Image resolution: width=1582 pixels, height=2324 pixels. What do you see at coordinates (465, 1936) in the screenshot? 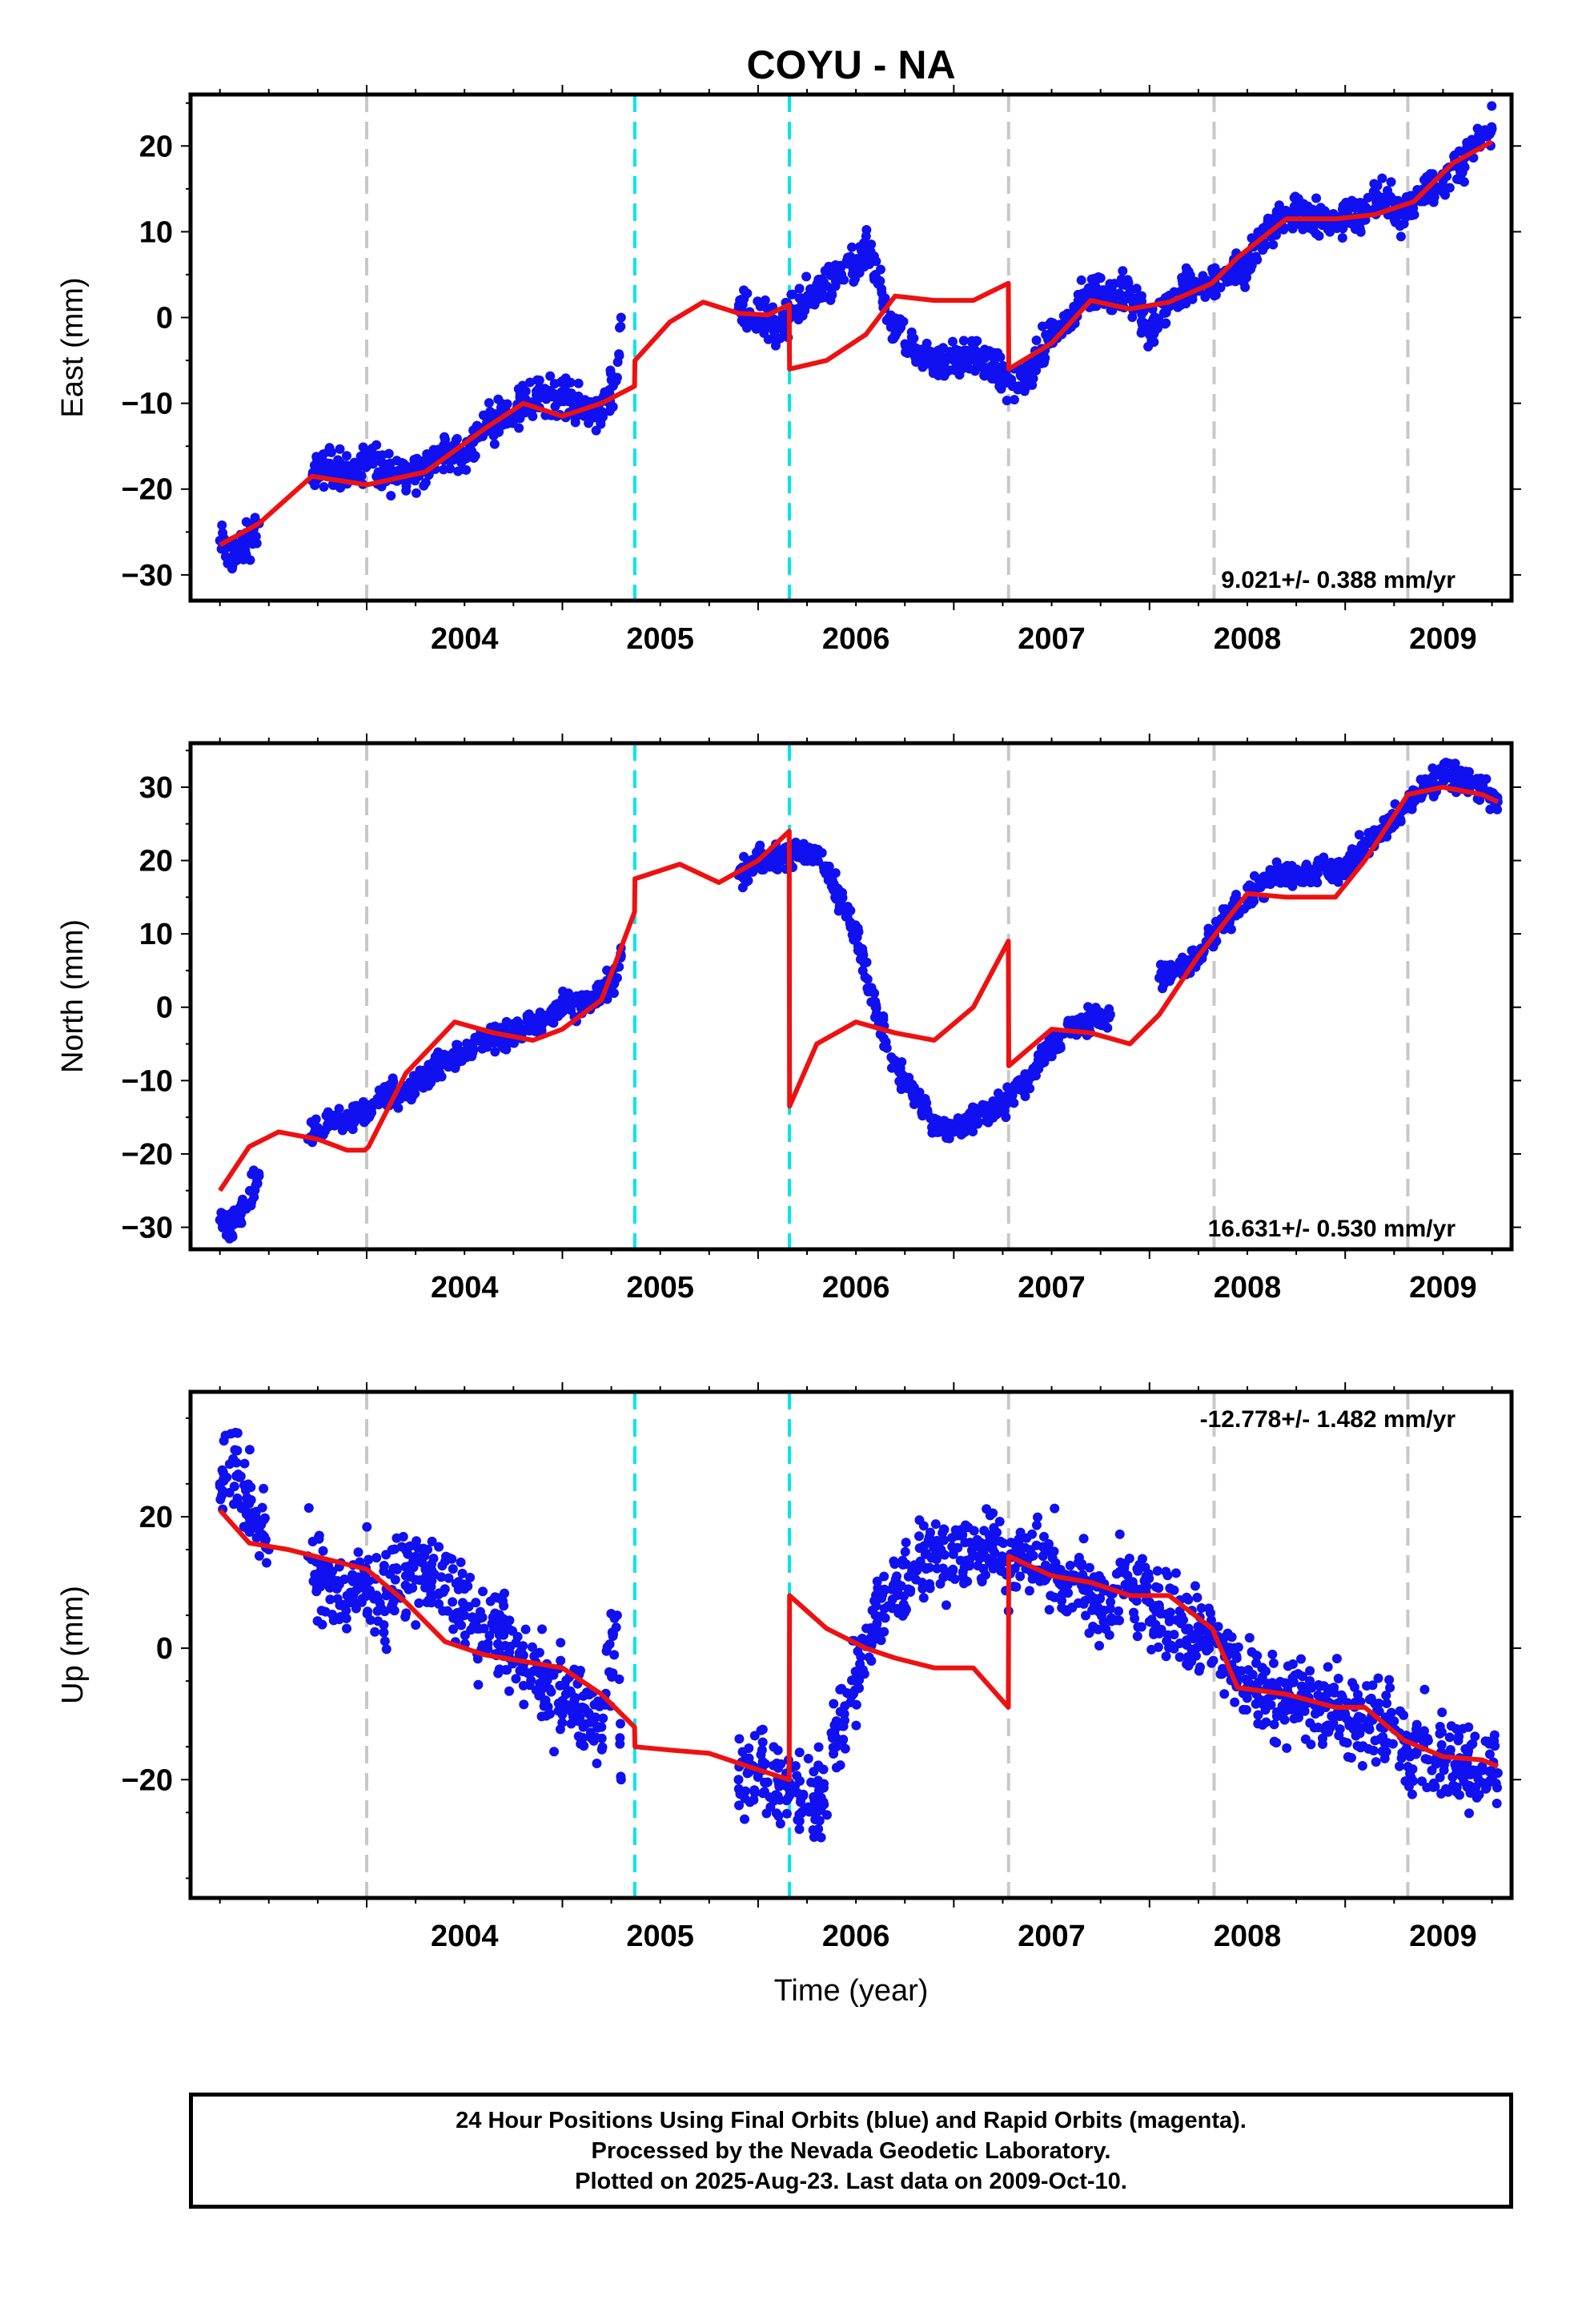
I see `x-tick-label: 2004` at bounding box center [465, 1936].